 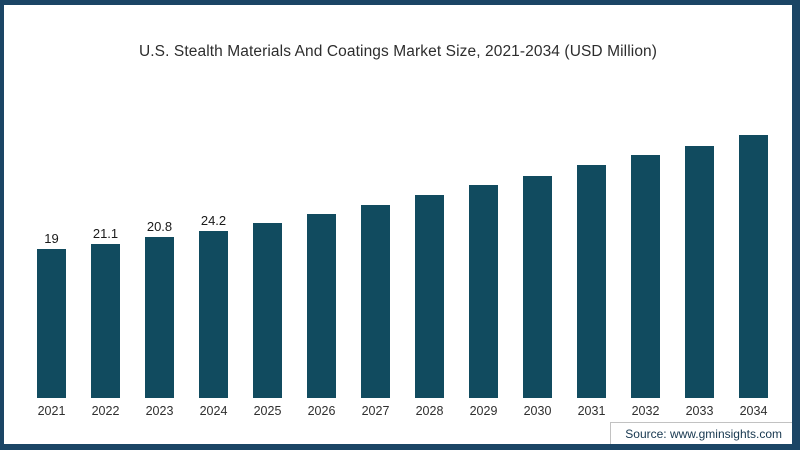 What do you see at coordinates (213, 314) in the screenshot?
I see `bar-2024` at bounding box center [213, 314].